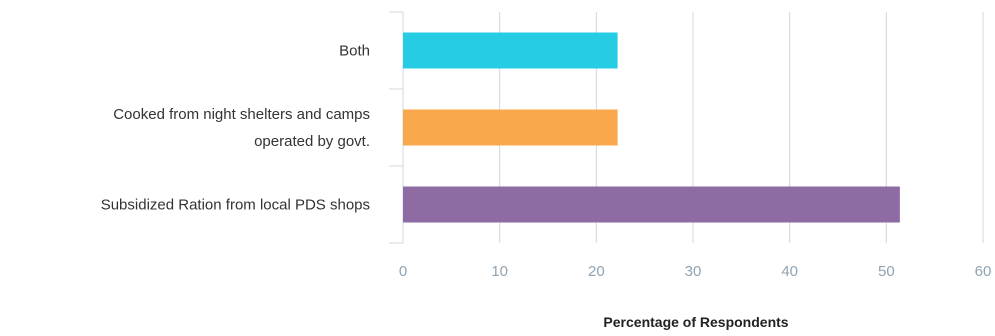 The image size is (995, 336). Describe the element at coordinates (396, 127) in the screenshot. I see `y-axis` at that location.